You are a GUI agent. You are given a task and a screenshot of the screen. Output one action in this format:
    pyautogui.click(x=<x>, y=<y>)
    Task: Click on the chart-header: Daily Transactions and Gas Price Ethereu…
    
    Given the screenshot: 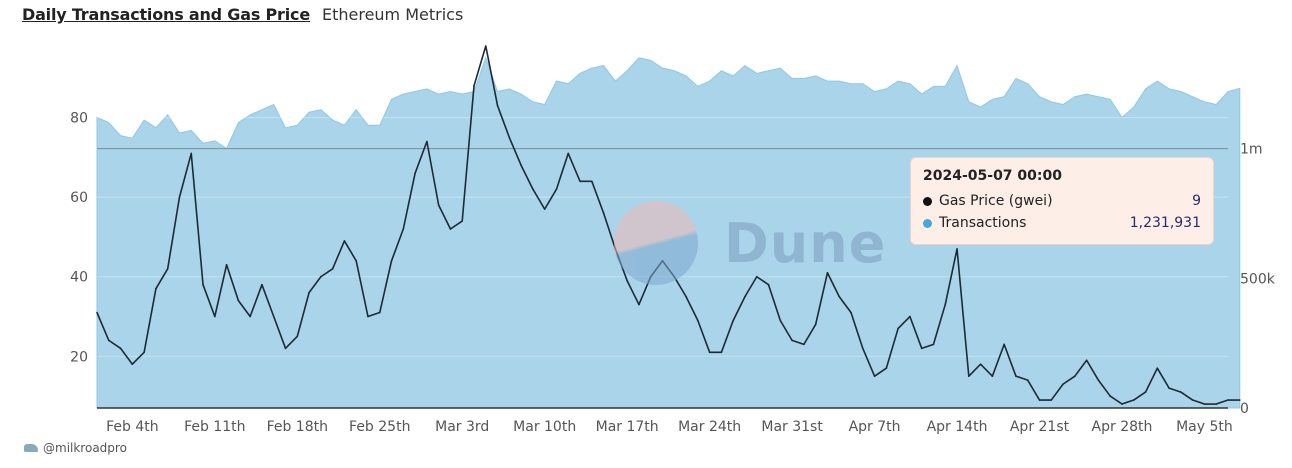 What is the action you would take?
    pyautogui.click(x=242, y=14)
    